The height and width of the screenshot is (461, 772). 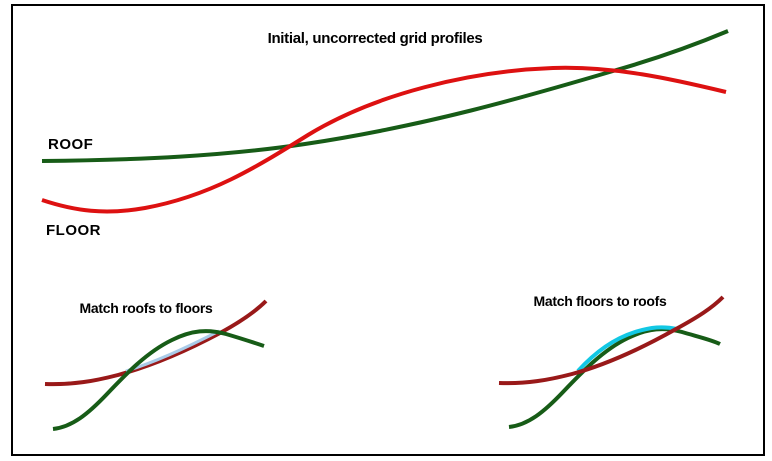 What do you see at coordinates (375, 38) in the screenshot?
I see `figure-title: Initial, uncorrected grid profiles` at bounding box center [375, 38].